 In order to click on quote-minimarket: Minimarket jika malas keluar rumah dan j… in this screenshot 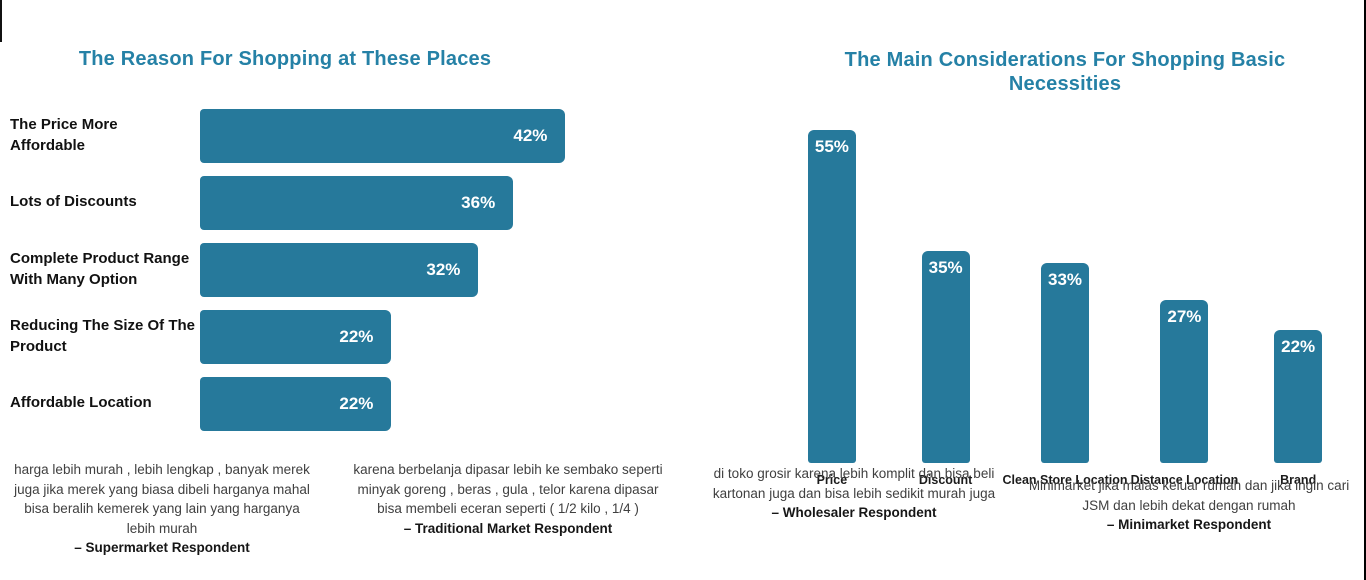, I will do `click(1189, 505)`.